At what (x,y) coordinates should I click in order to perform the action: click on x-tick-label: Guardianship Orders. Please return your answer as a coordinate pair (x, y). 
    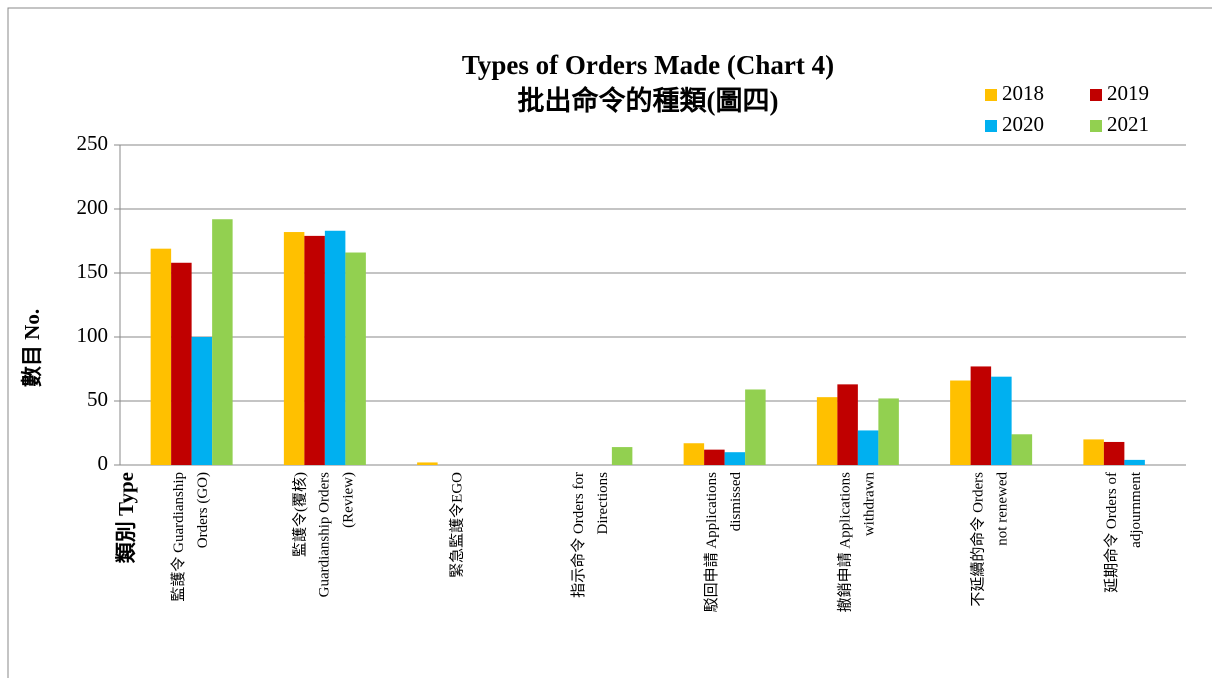
    Looking at the image, I should click on (324, 535).